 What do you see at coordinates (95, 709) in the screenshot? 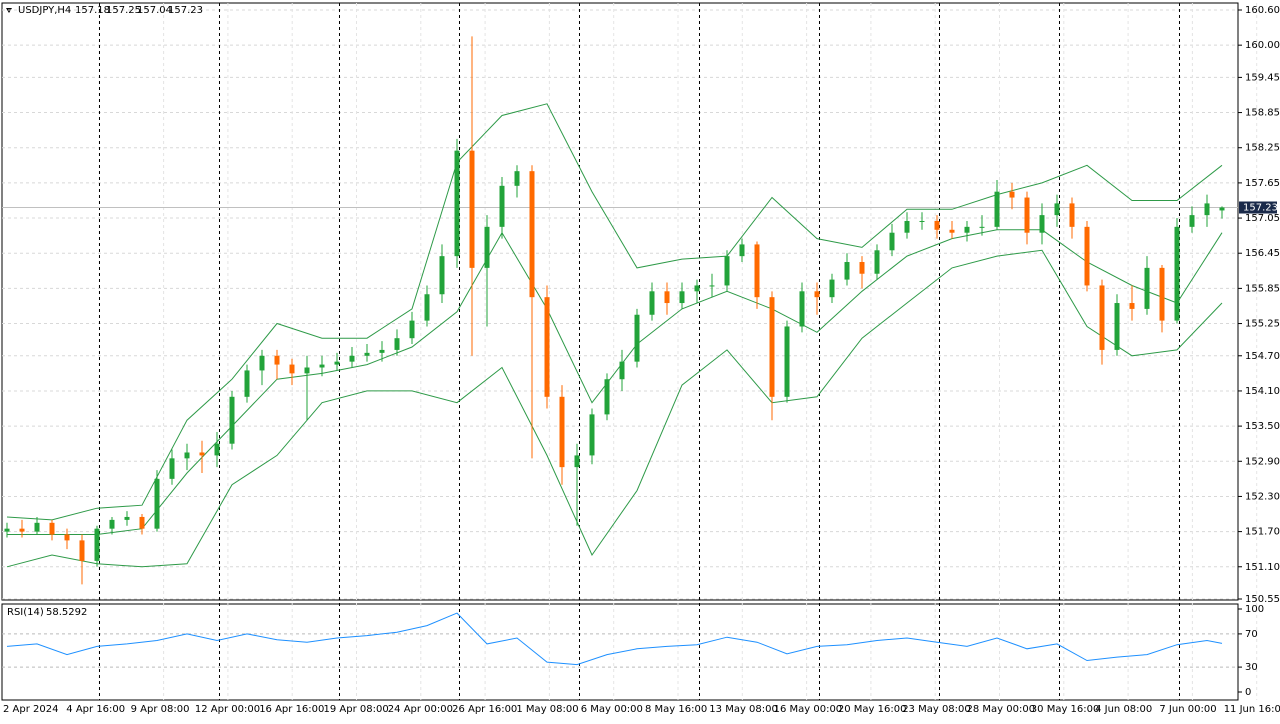
I see `x-tick-label: 4 Apr 16:00` at bounding box center [95, 709].